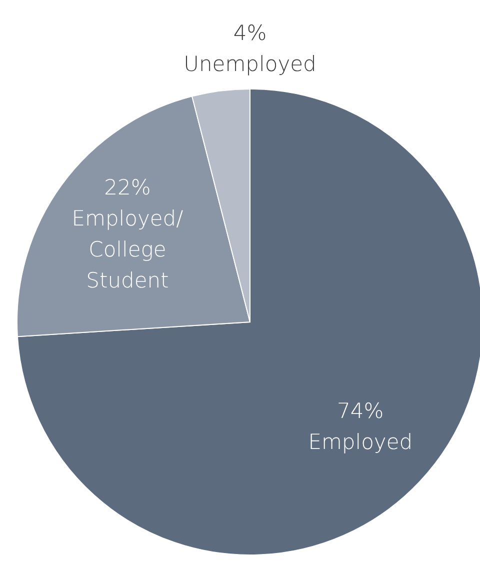 This screenshot has height=568, width=480. Describe the element at coordinates (128, 249) in the screenshot. I see `slice-label: Employed/ College Student` at that location.